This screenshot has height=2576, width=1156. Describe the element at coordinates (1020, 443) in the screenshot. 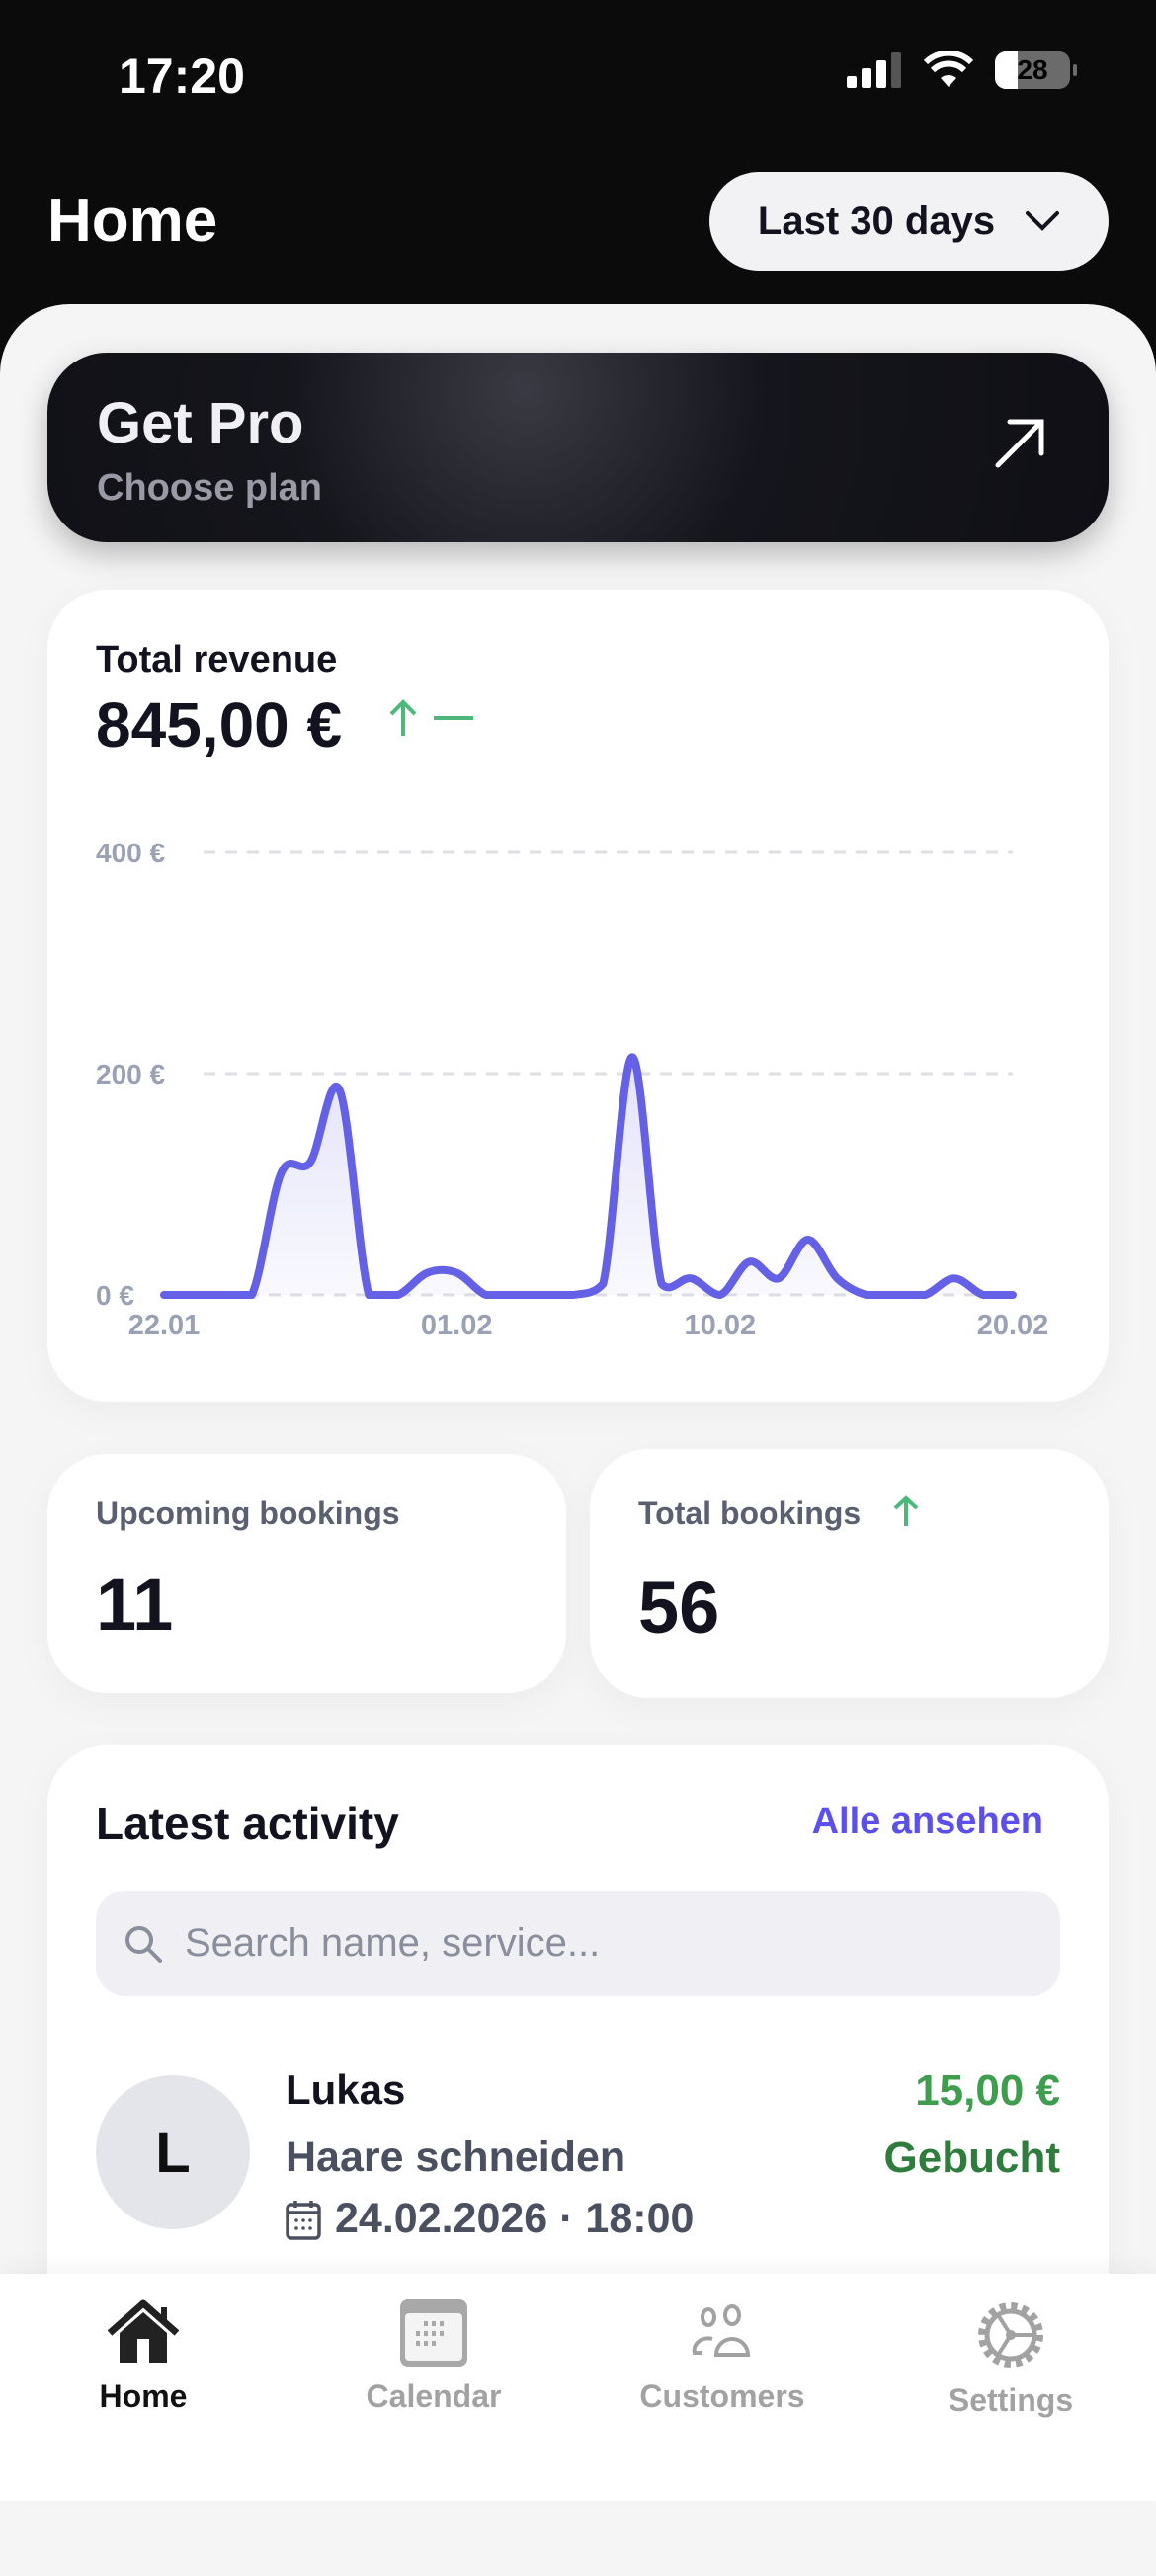

I see `arrow-up-right-icon` at that location.